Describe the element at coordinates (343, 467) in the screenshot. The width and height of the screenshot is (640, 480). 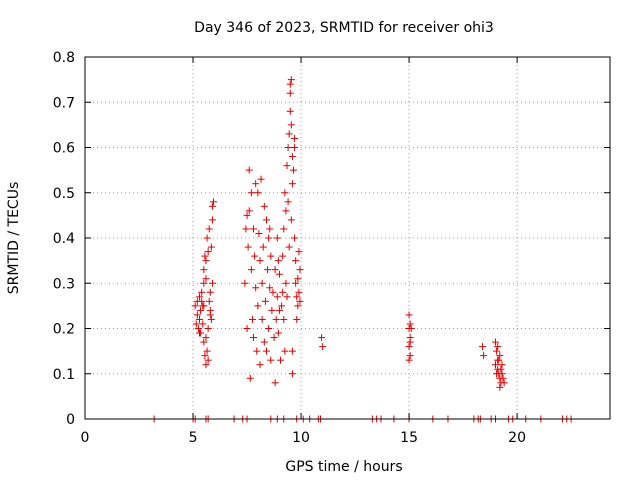
I see `x-axis-title: GPS time / hours` at that location.